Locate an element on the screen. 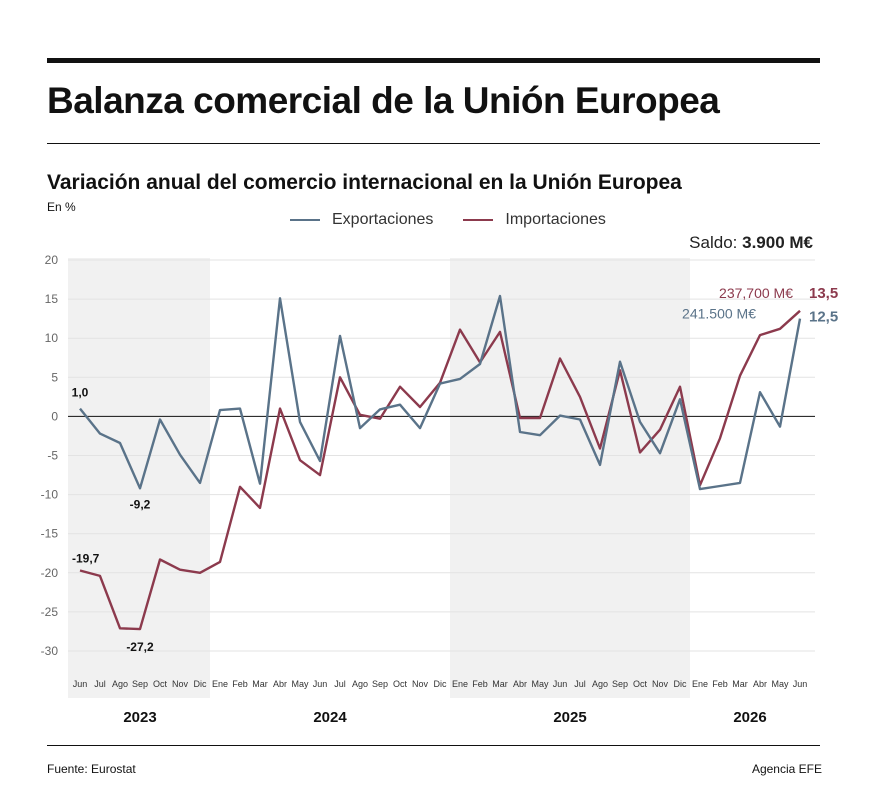 This screenshot has width=869, height=800. y-tick-label: 0 is located at coordinates (54, 416).